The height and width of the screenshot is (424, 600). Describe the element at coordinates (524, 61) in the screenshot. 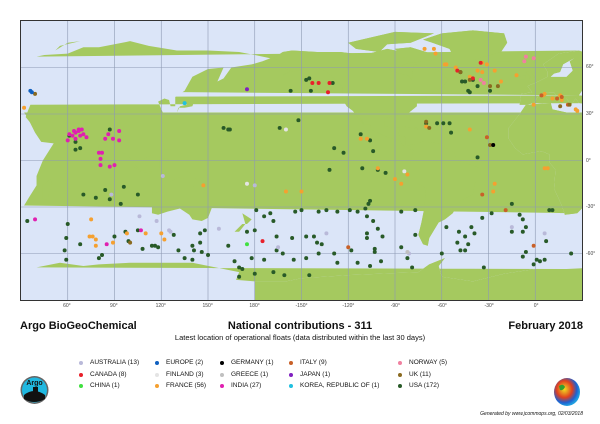

I see `float-marker-norway` at that location.